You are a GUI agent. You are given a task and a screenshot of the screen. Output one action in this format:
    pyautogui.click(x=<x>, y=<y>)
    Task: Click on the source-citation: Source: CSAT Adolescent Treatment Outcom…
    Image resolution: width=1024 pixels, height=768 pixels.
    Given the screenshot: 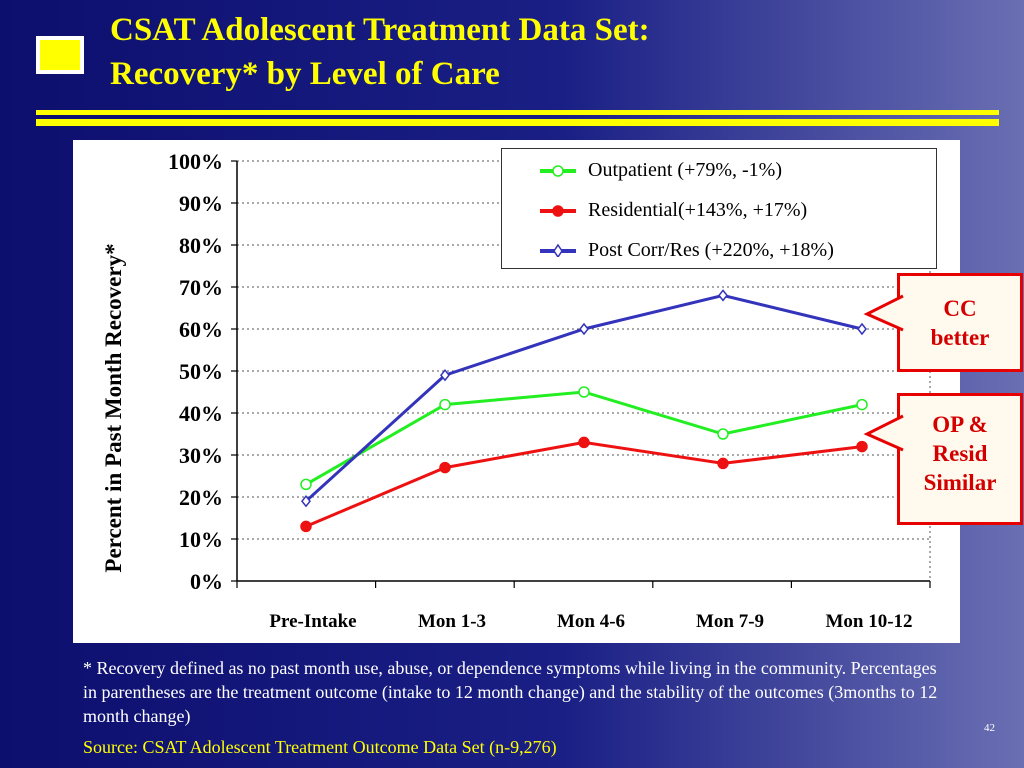 What is the action you would take?
    pyautogui.click(x=320, y=747)
    